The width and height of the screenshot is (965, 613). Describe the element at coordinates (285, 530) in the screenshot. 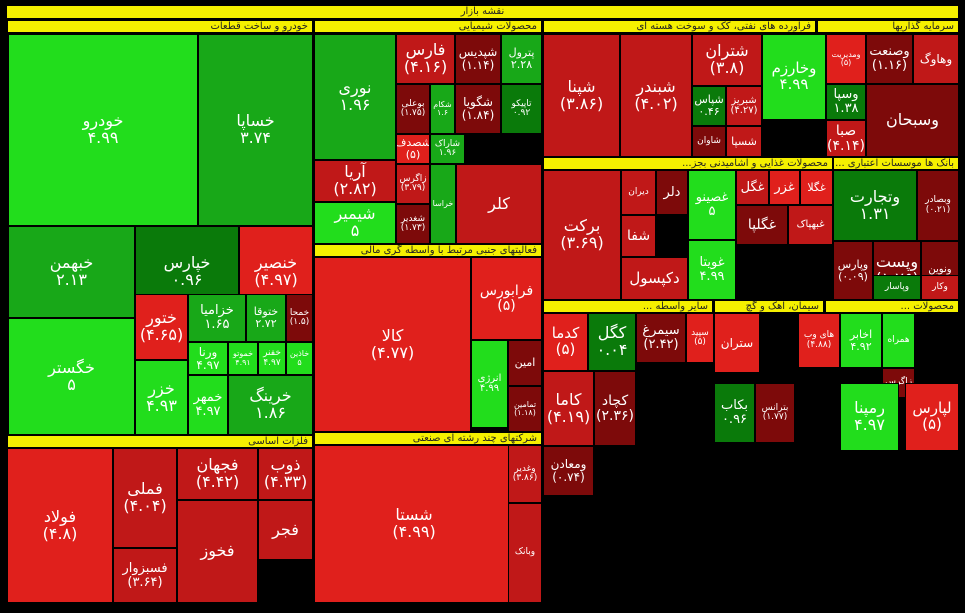

I see `tile-6-sector-9: فجر` at that location.